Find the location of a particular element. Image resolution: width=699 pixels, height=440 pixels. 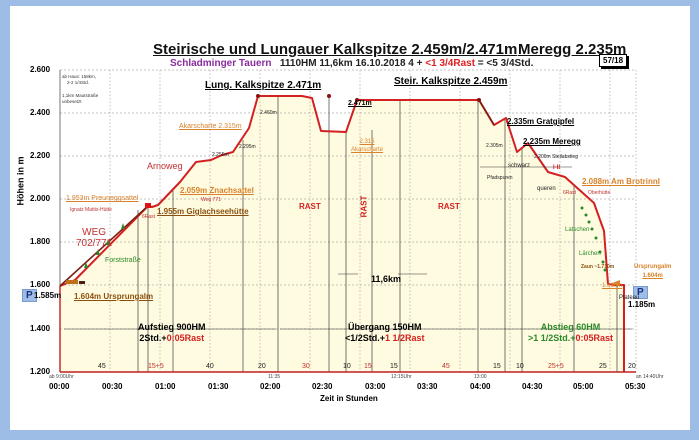

abstieg-title: Abstieg 60HM is located at coordinates (570, 327).